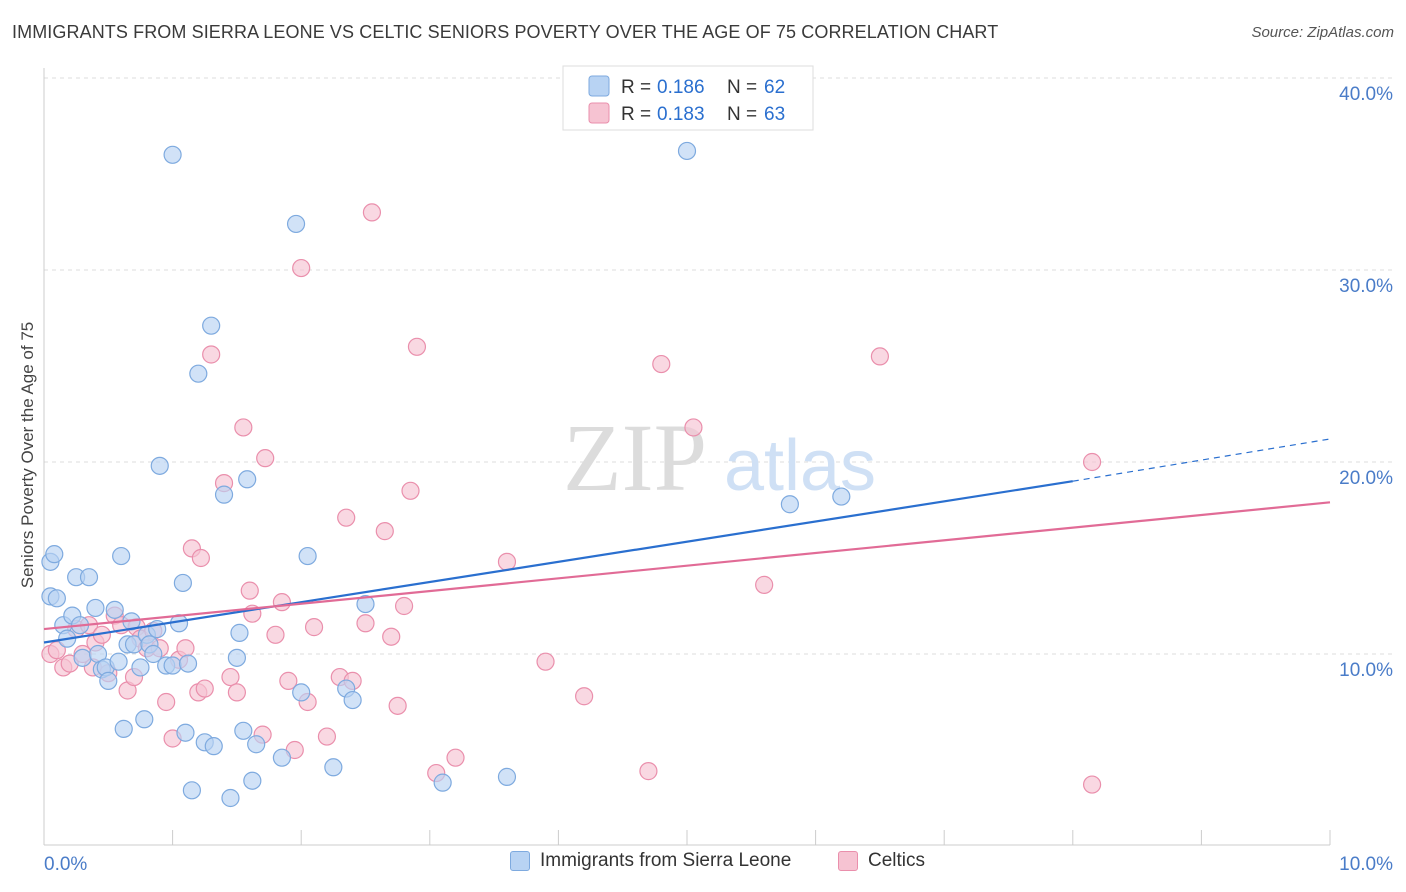  Describe the element at coordinates (636, 114) in the screenshot. I see `legend-pink-r-label: R =` at that location.